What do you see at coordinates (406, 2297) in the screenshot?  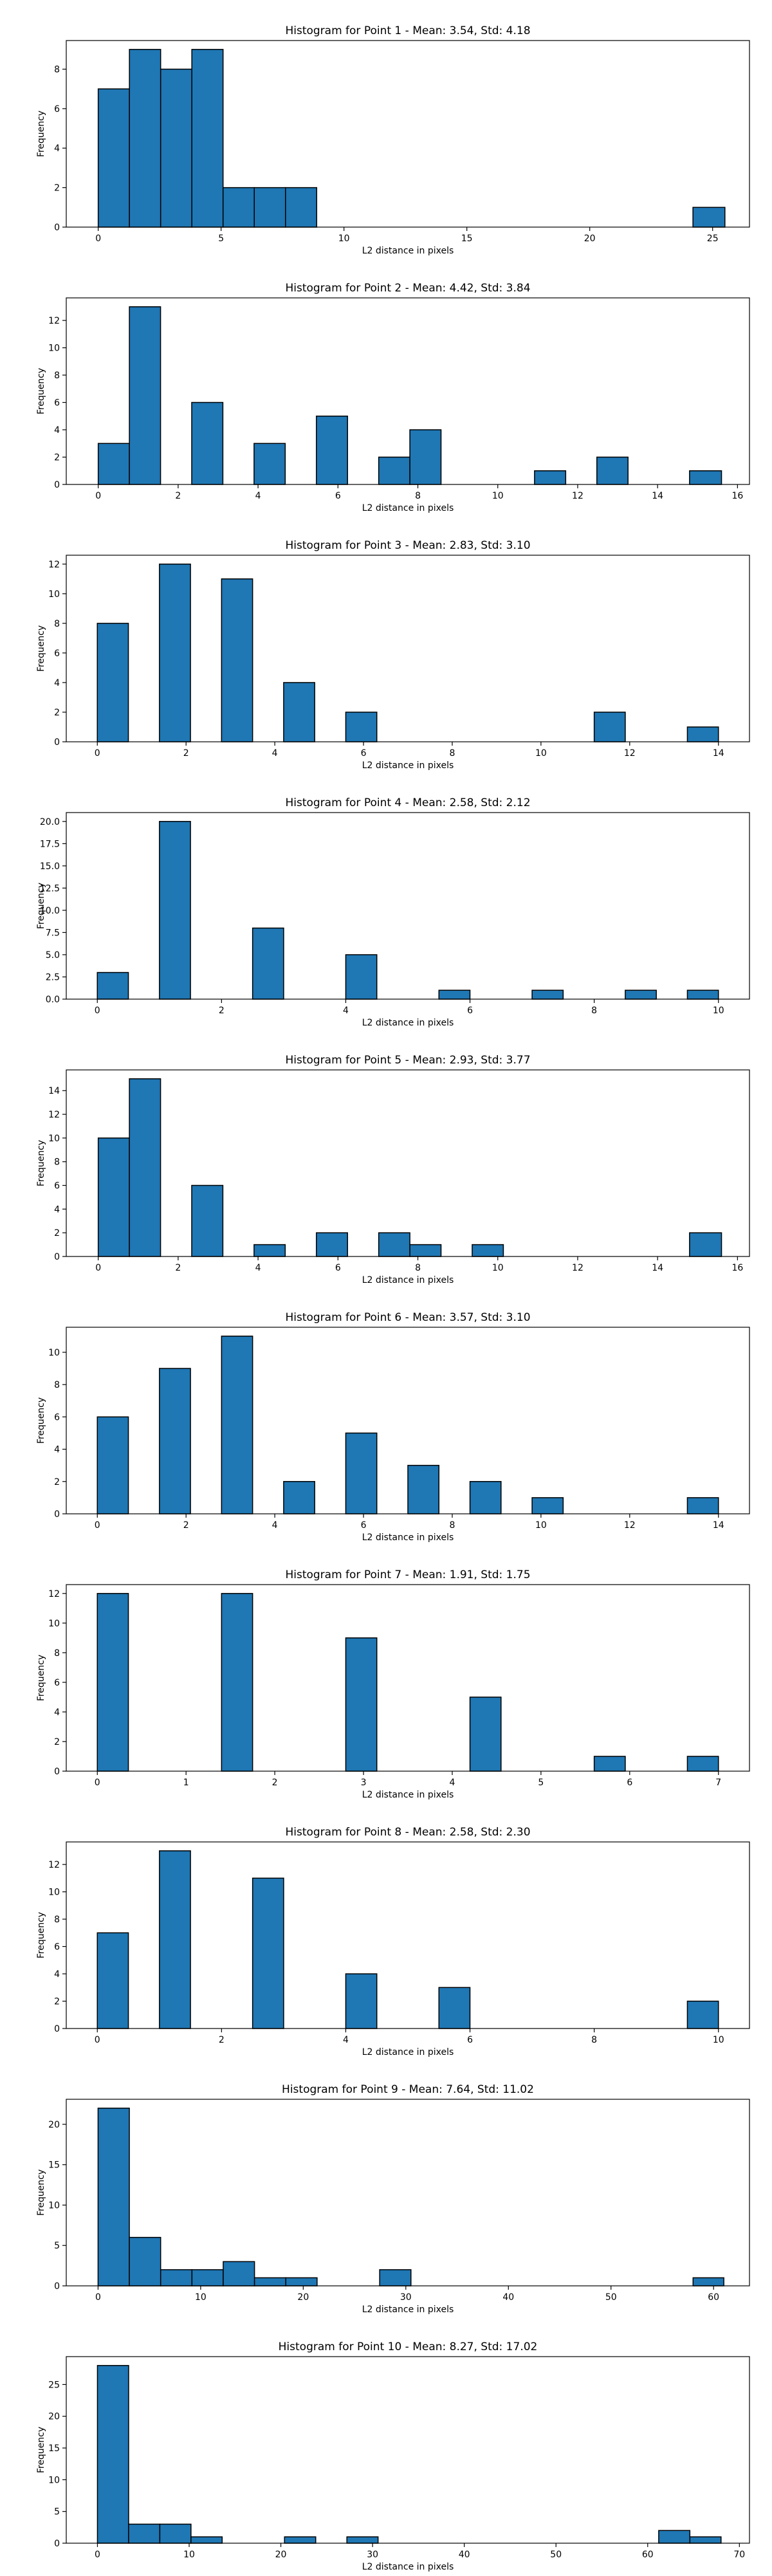 I see `x-tick-label: 30` at bounding box center [406, 2297].